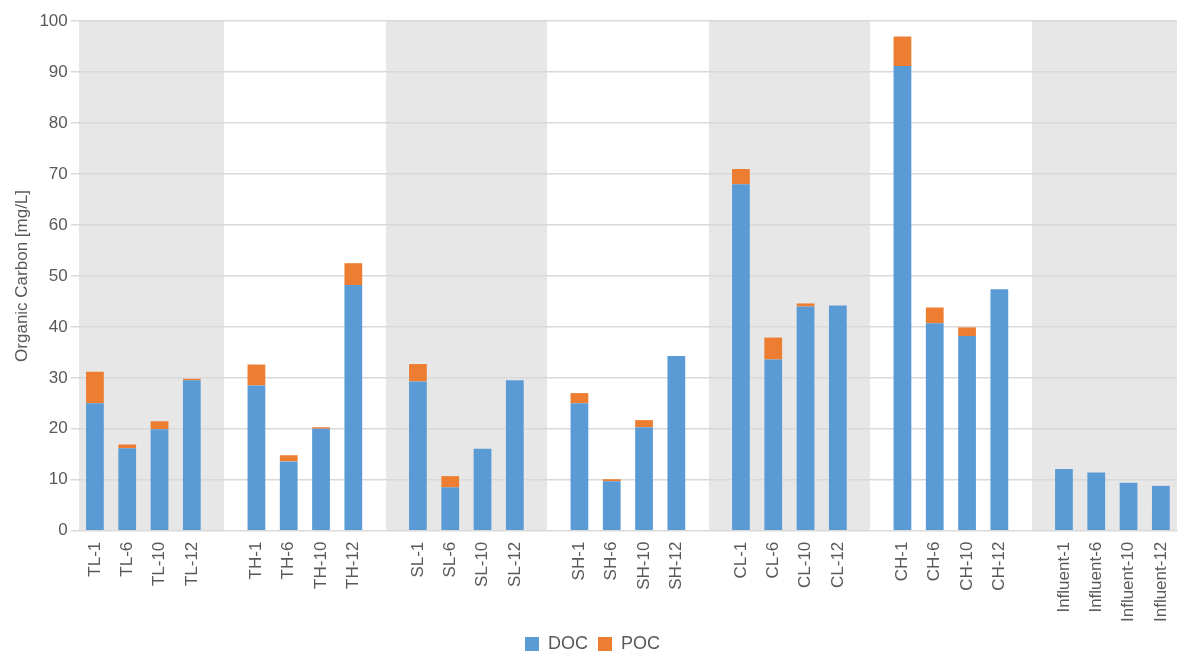 This screenshot has height=671, width=1195. What do you see at coordinates (482, 564) in the screenshot?
I see `x-tick-label: SL-10` at bounding box center [482, 564].